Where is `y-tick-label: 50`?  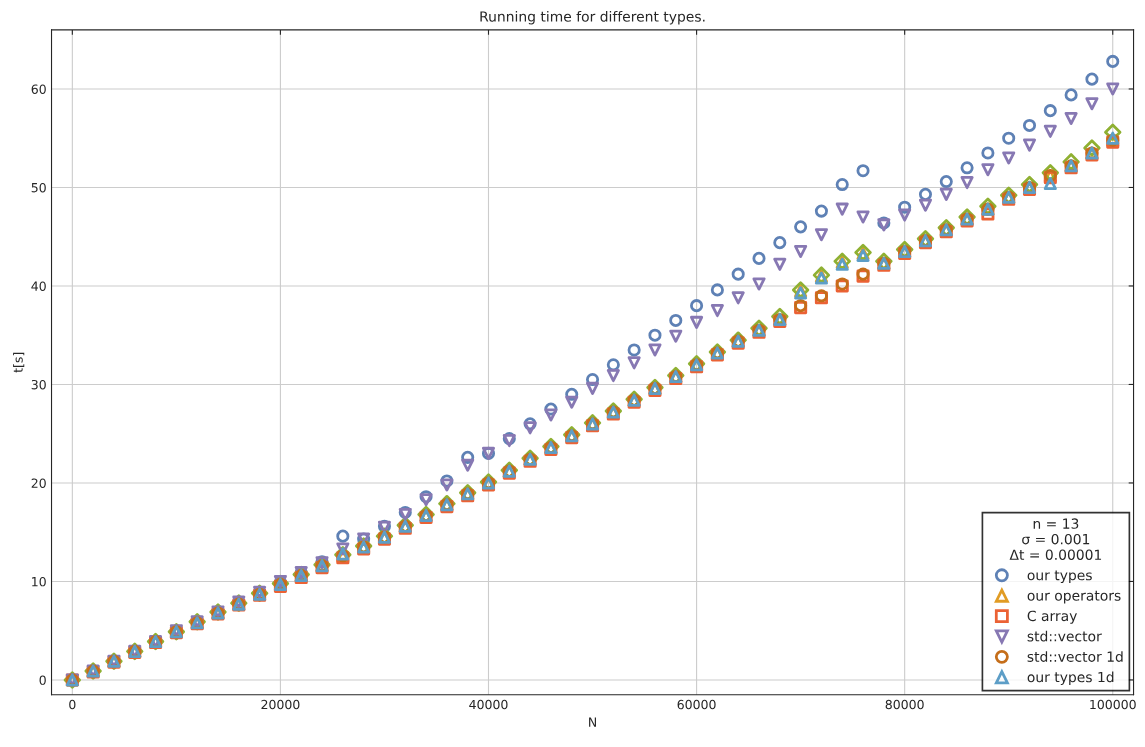
y-tick-label: 50 is located at coordinates (38, 187).